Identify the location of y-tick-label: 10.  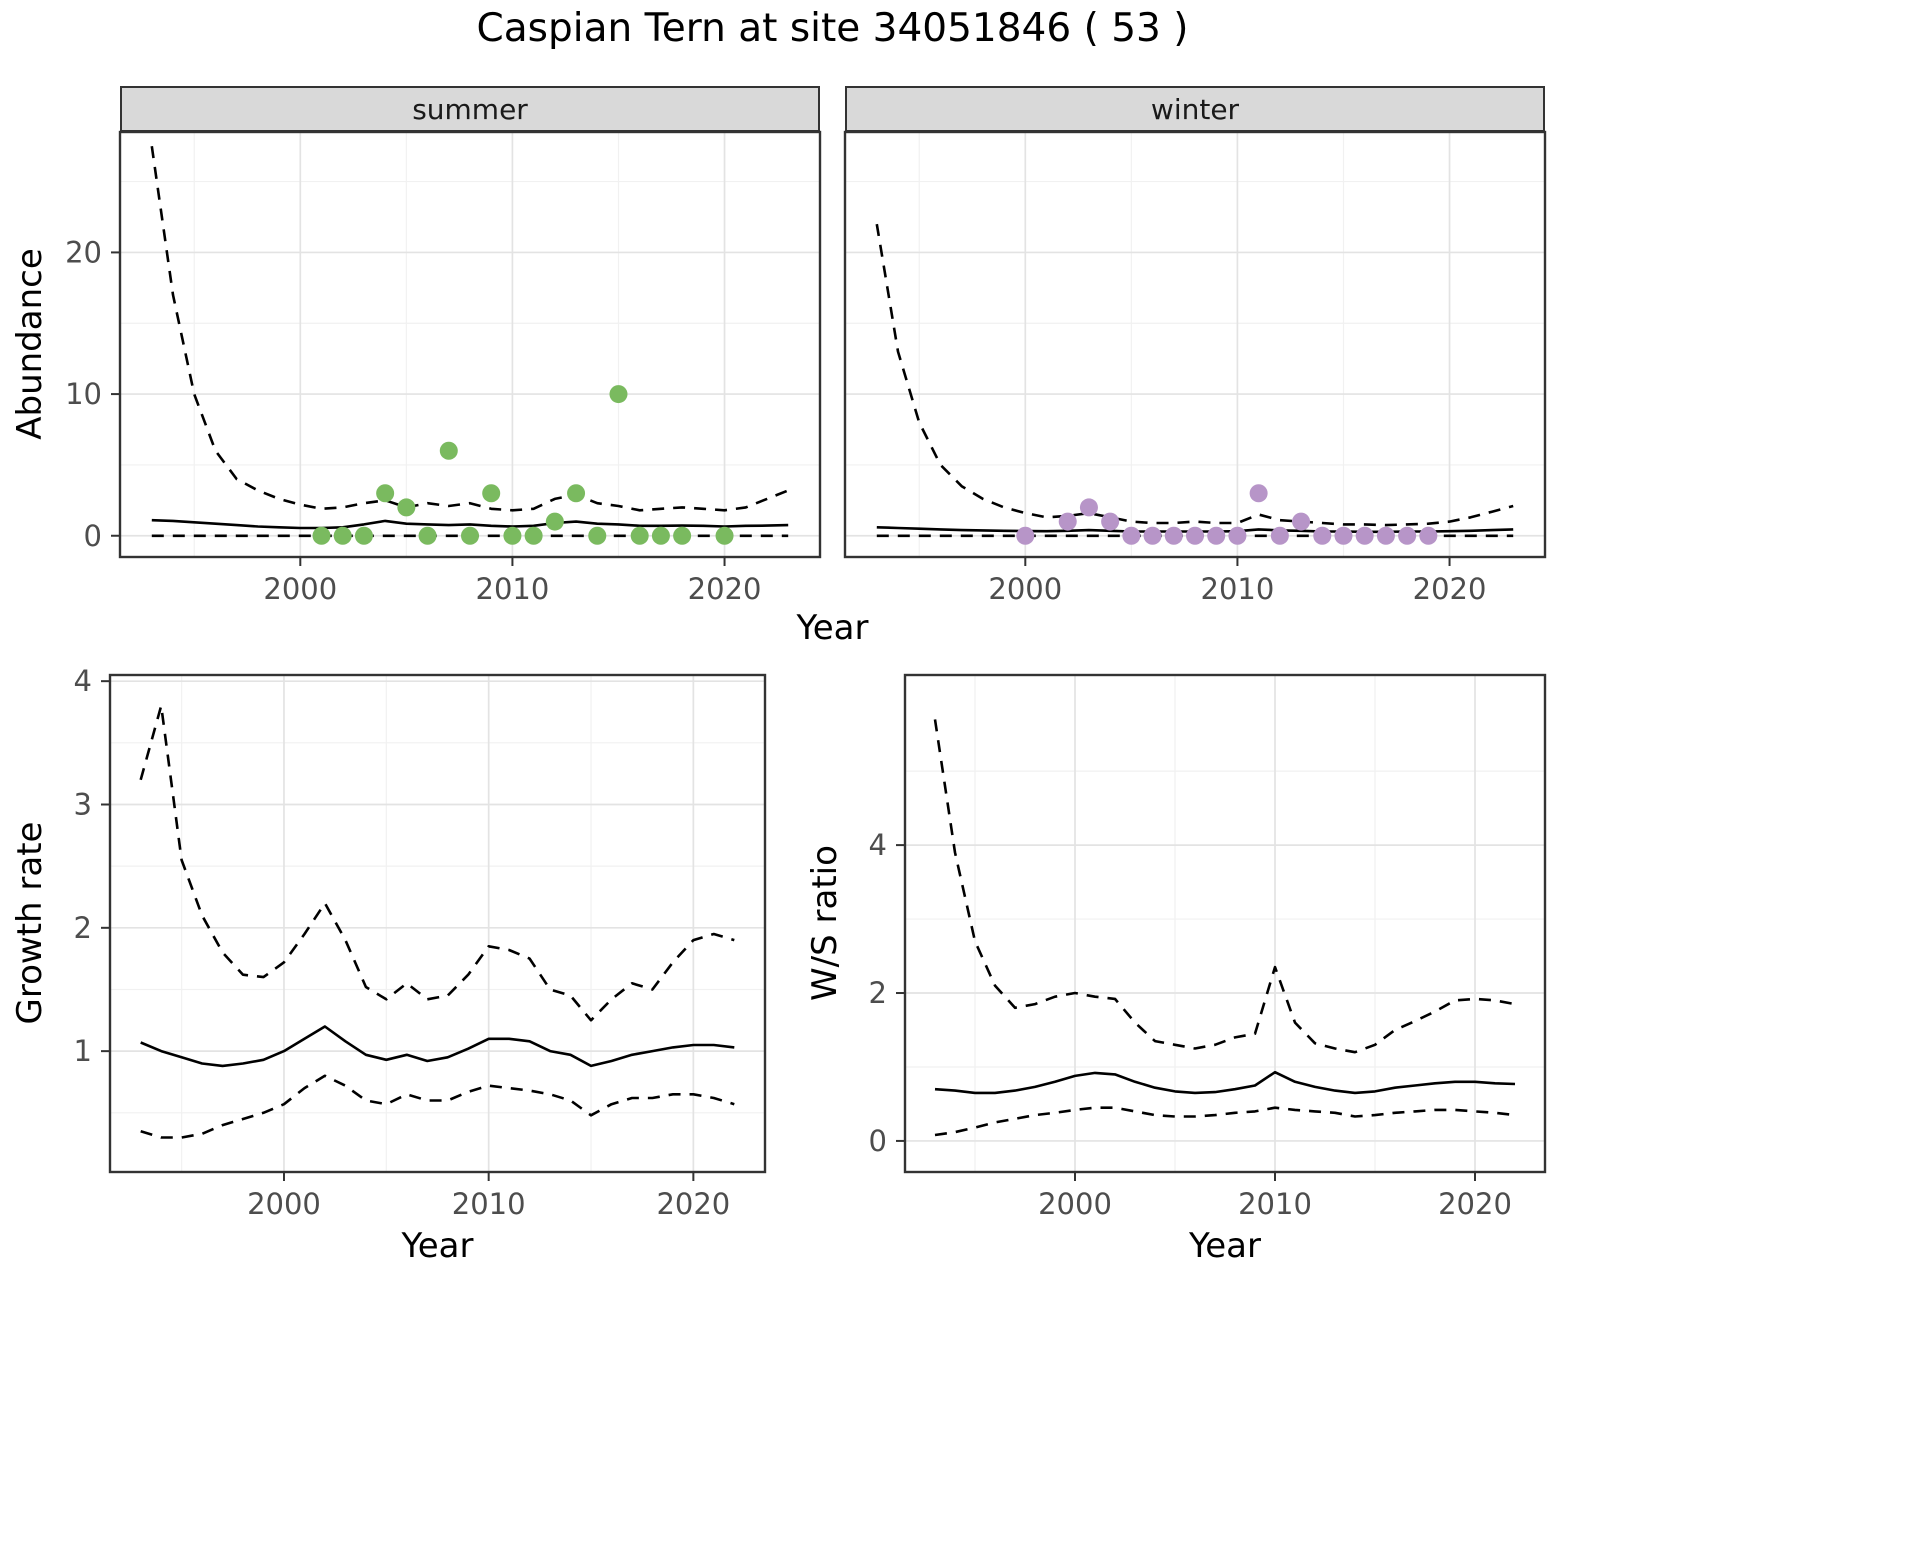
(83, 394).